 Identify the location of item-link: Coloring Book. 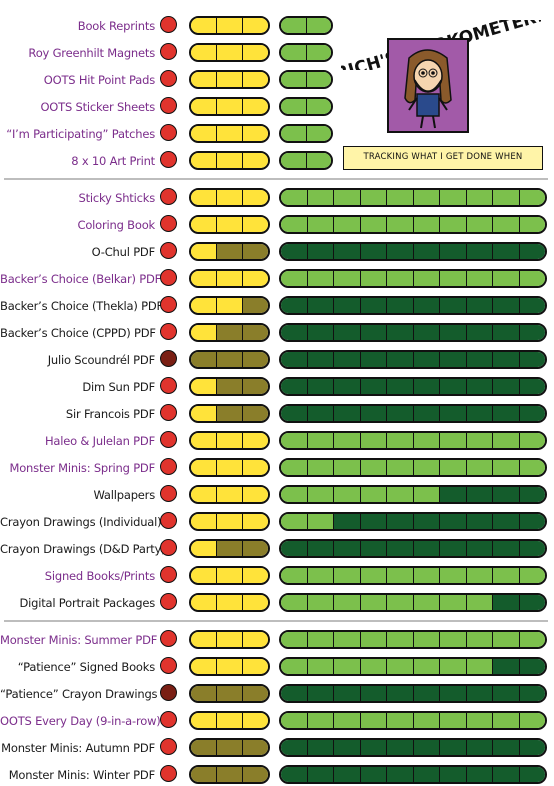
(116, 225).